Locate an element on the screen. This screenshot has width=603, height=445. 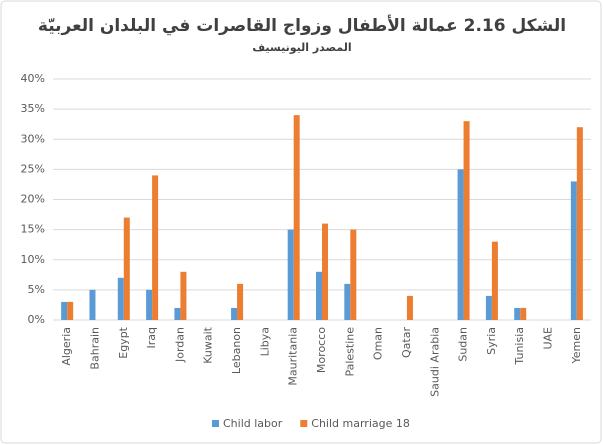
x-tick-label: Bahrain is located at coordinates (94, 348).